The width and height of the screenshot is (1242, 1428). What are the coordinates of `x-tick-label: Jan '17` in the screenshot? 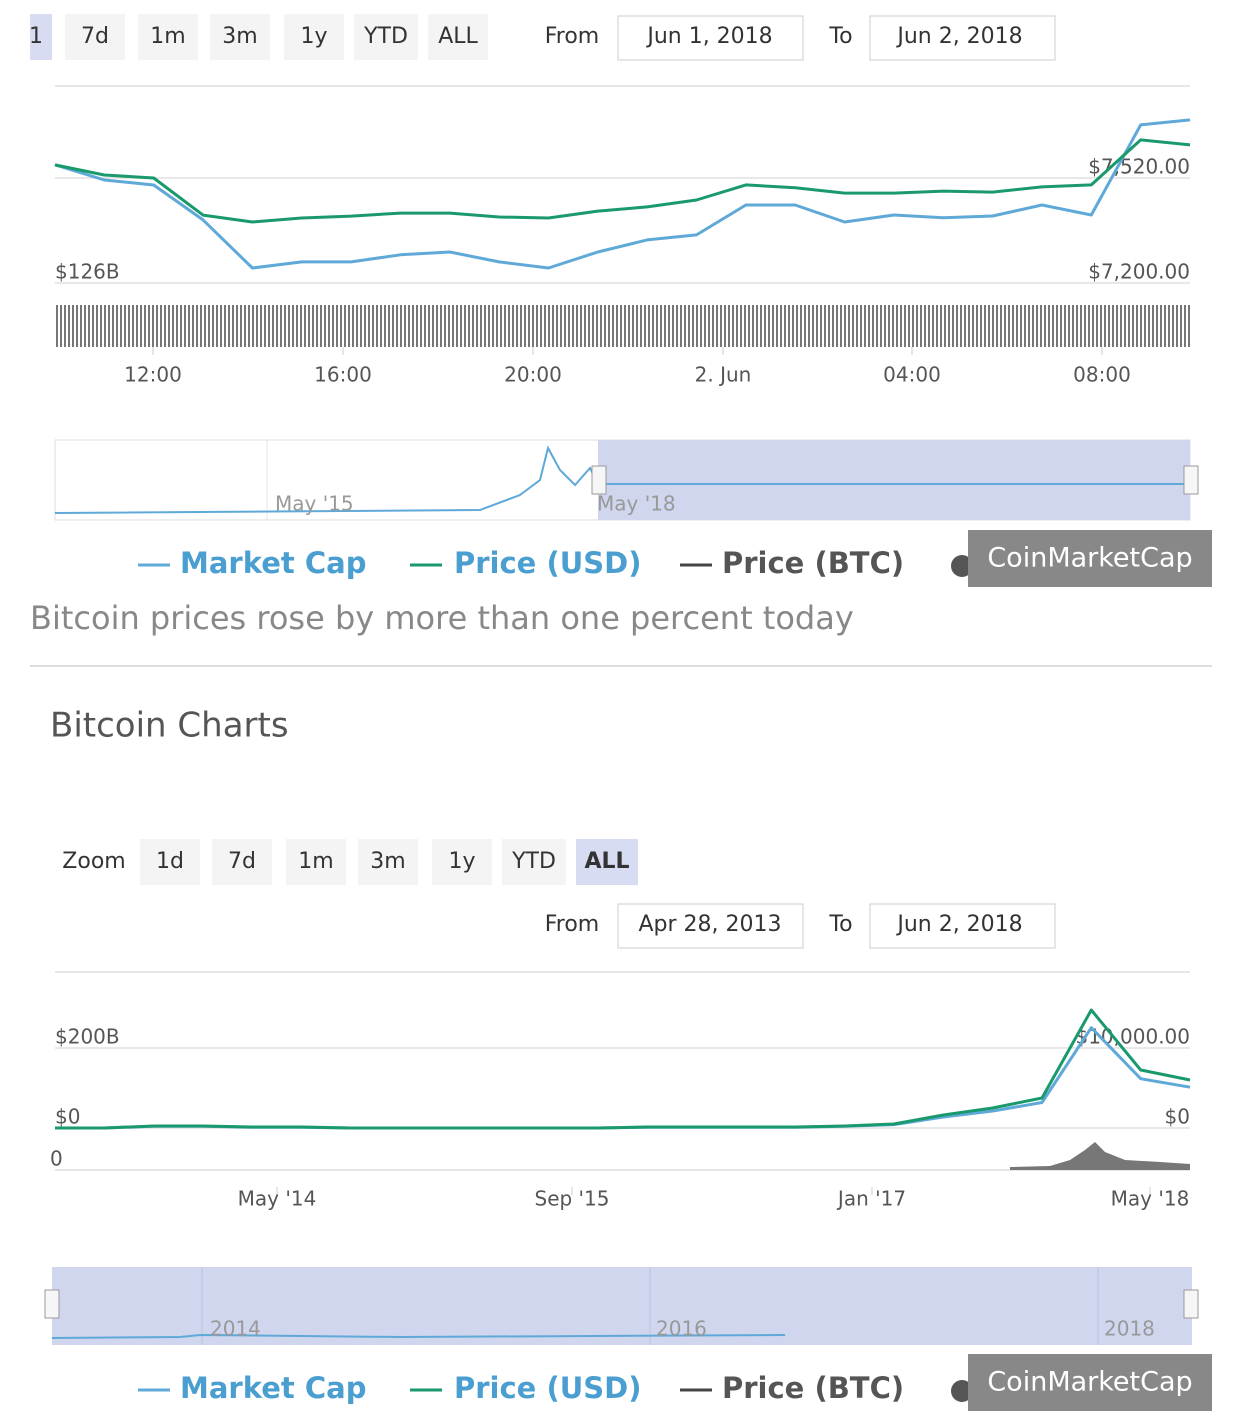 It's located at (871, 1199).